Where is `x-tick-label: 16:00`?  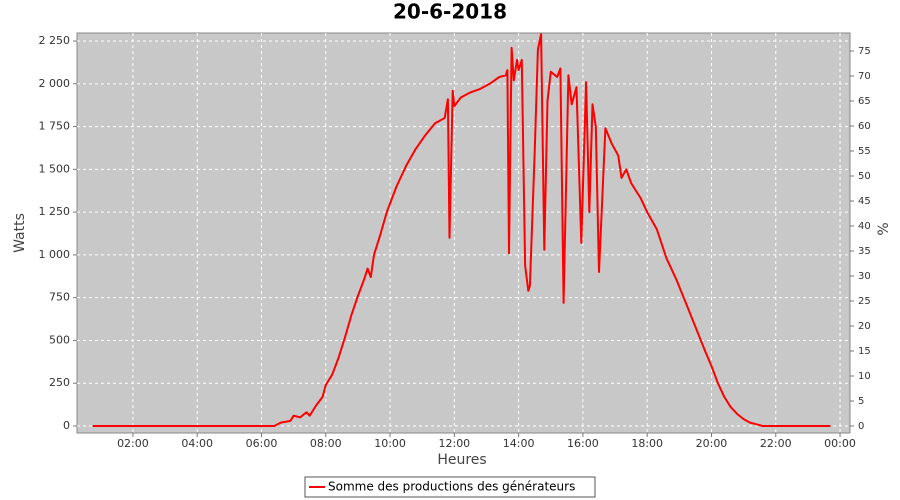
x-tick-label: 16:00 is located at coordinates (583, 443).